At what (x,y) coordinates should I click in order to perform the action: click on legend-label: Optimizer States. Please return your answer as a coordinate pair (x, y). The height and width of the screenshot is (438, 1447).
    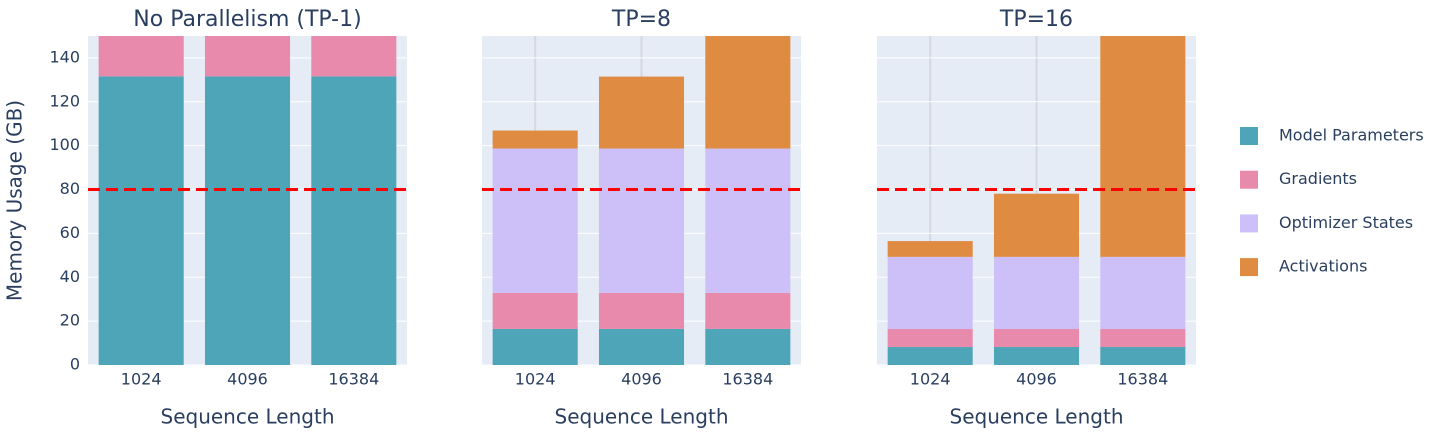
    Looking at the image, I should click on (1346, 222).